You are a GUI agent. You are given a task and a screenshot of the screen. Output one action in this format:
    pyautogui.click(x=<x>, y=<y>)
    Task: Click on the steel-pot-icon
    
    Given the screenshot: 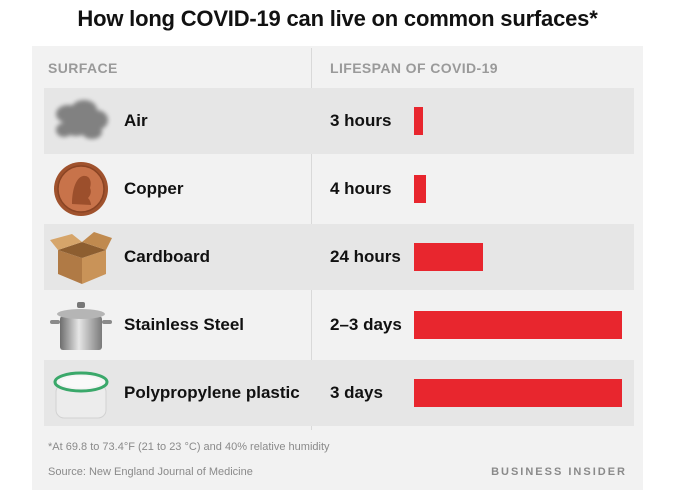 What is the action you would take?
    pyautogui.click(x=81, y=325)
    